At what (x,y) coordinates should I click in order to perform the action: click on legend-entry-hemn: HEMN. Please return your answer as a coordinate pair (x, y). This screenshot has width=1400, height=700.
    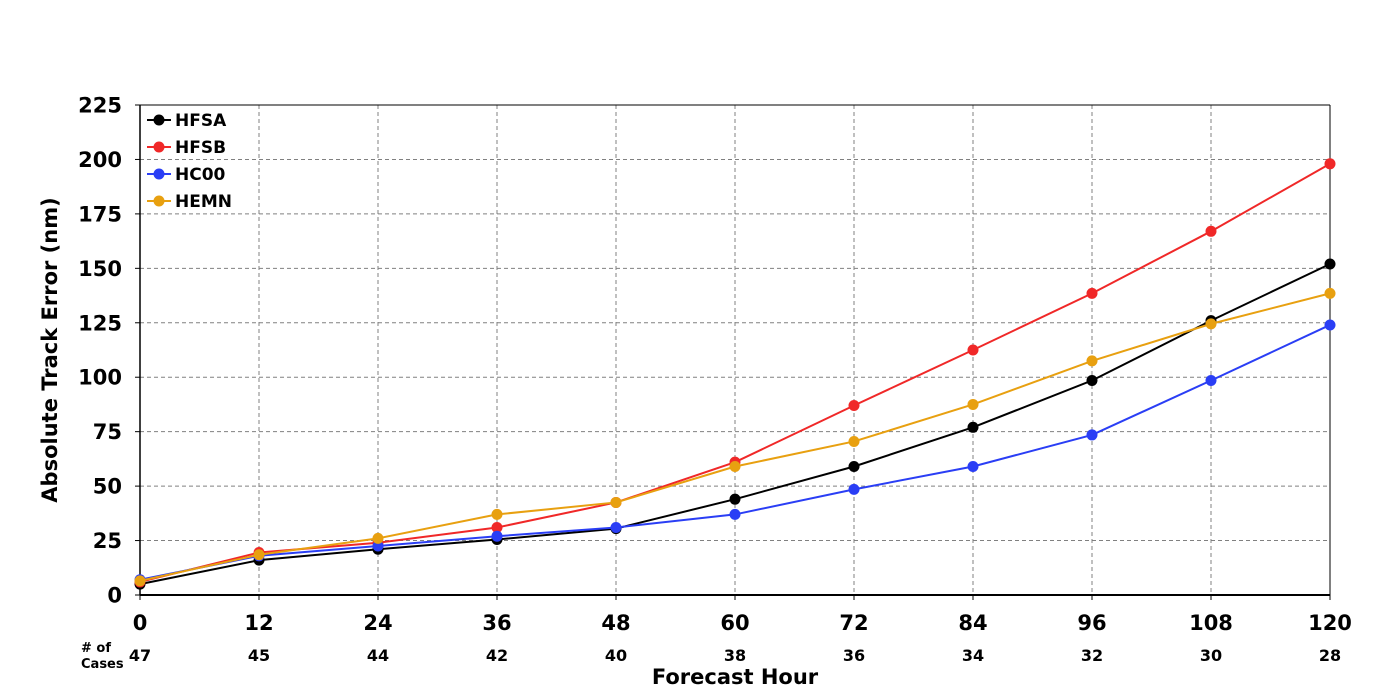
    Looking at the image, I should click on (189, 202).